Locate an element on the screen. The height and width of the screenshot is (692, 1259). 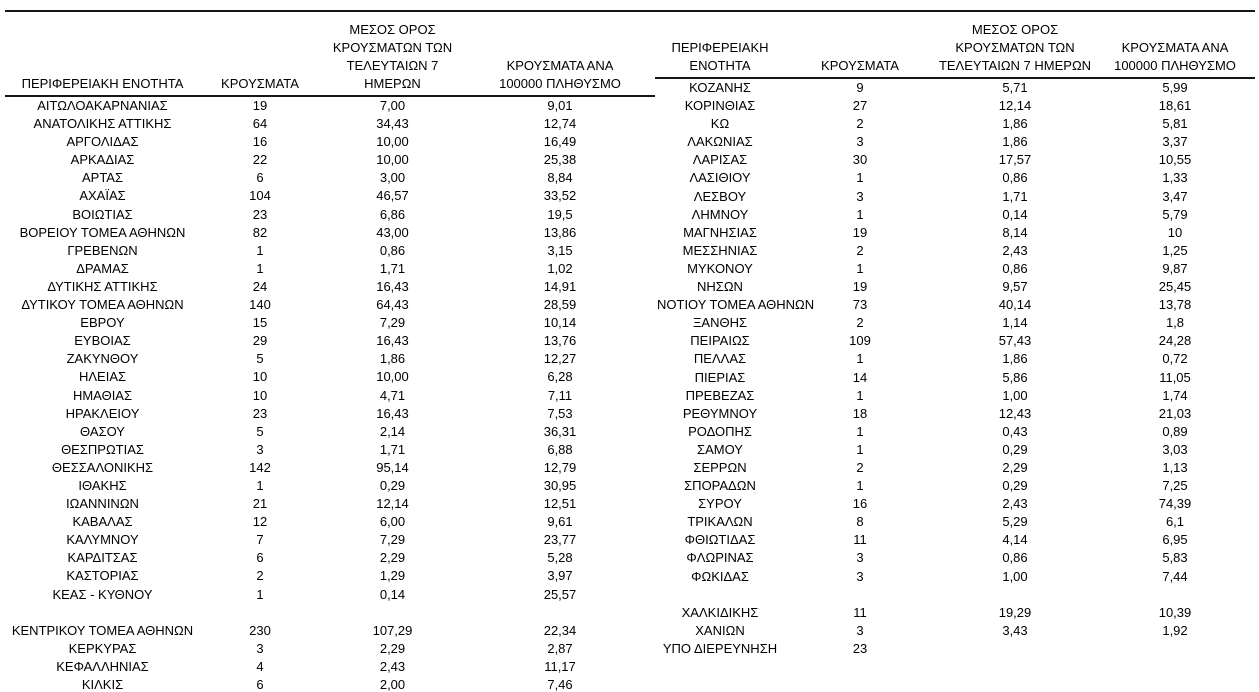
cell-region: ΚΕΑΣ - ΚΥΘΝΟΥ is located at coordinates (102, 594).